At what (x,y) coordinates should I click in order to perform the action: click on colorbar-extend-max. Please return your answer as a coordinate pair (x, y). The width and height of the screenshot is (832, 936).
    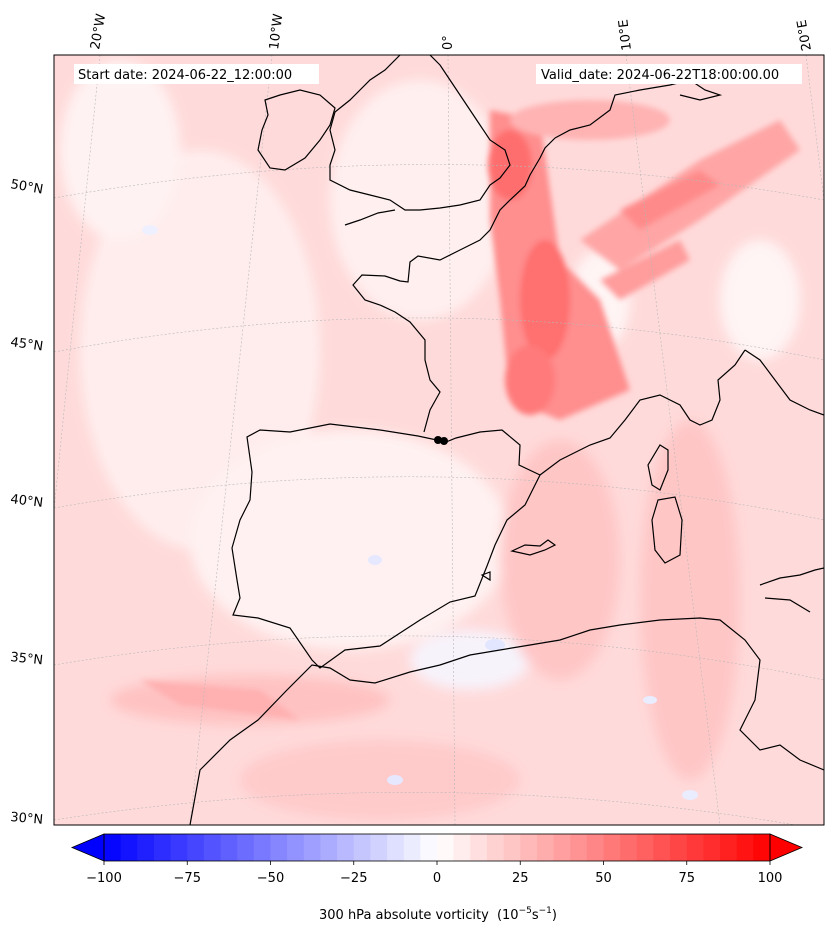
    Looking at the image, I should click on (786, 847).